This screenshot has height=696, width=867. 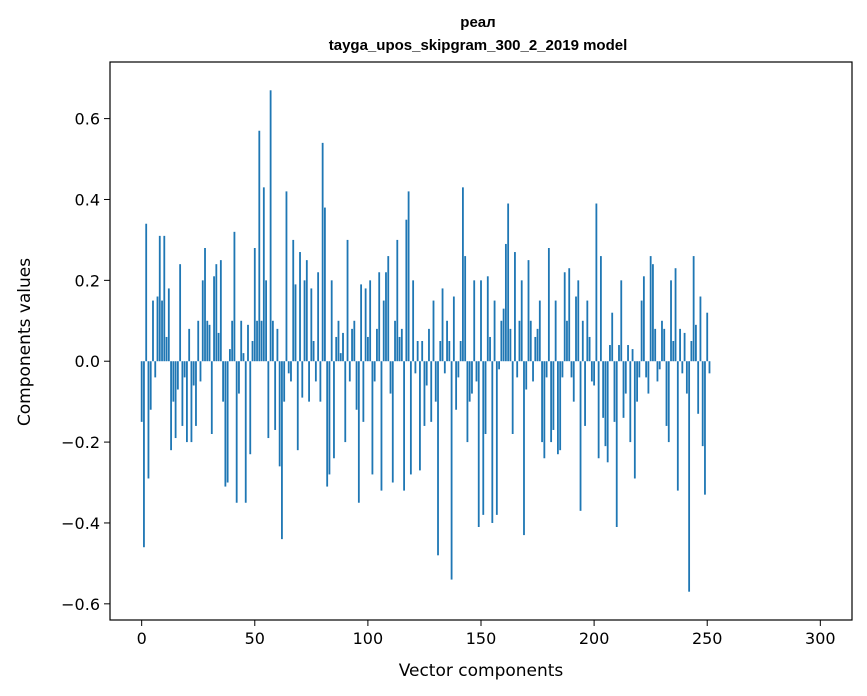 I want to click on x-tick-label: 250, so click(x=707, y=638).